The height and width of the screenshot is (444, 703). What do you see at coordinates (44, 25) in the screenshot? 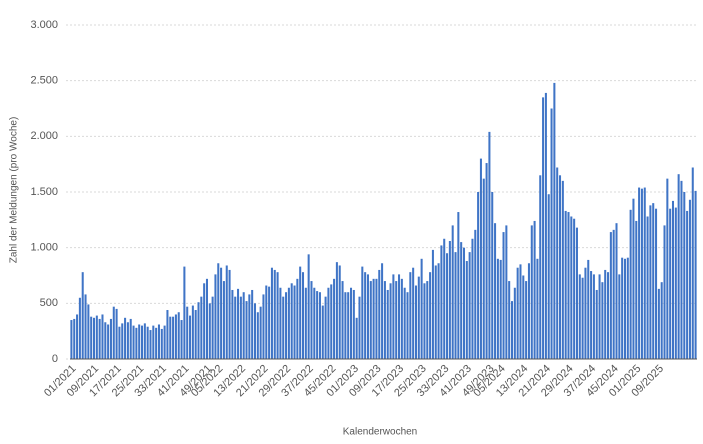
I see `y-tick-label: 3.000` at bounding box center [44, 25].